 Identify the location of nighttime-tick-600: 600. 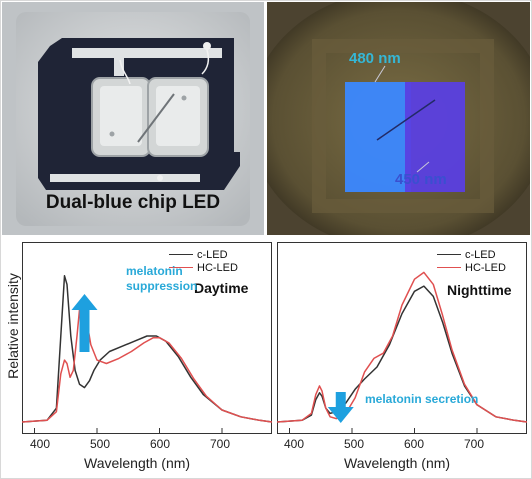
(414, 444).